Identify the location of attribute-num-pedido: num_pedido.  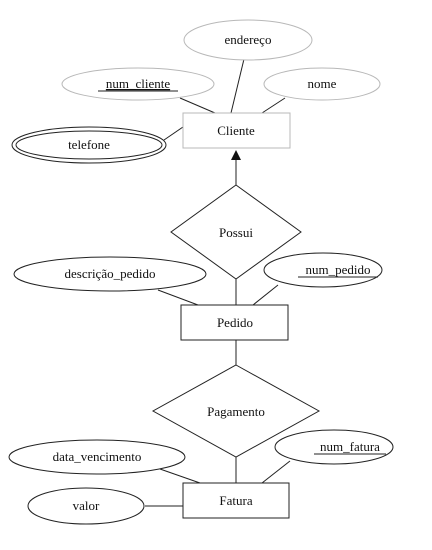
(323, 270).